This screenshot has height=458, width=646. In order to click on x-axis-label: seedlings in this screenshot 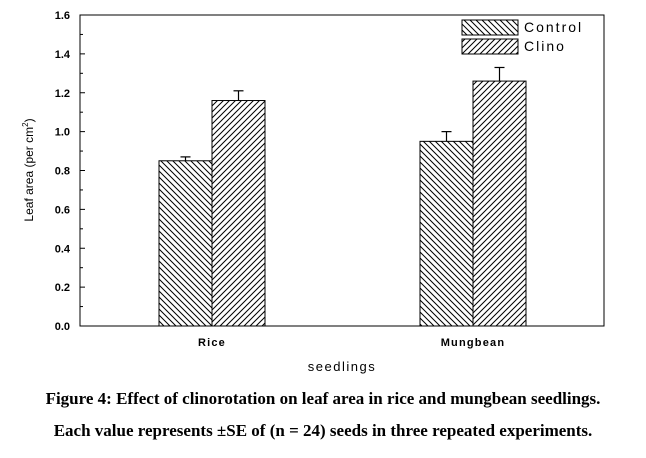, I will do `click(342, 366)`.